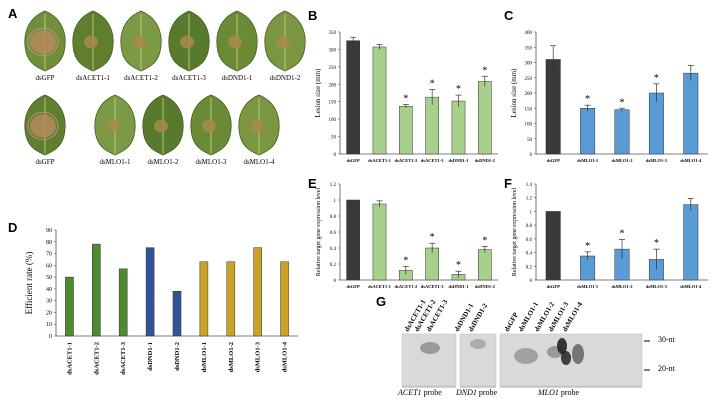  I want to click on leaf-photo: dsGFP, so click(45, 130).